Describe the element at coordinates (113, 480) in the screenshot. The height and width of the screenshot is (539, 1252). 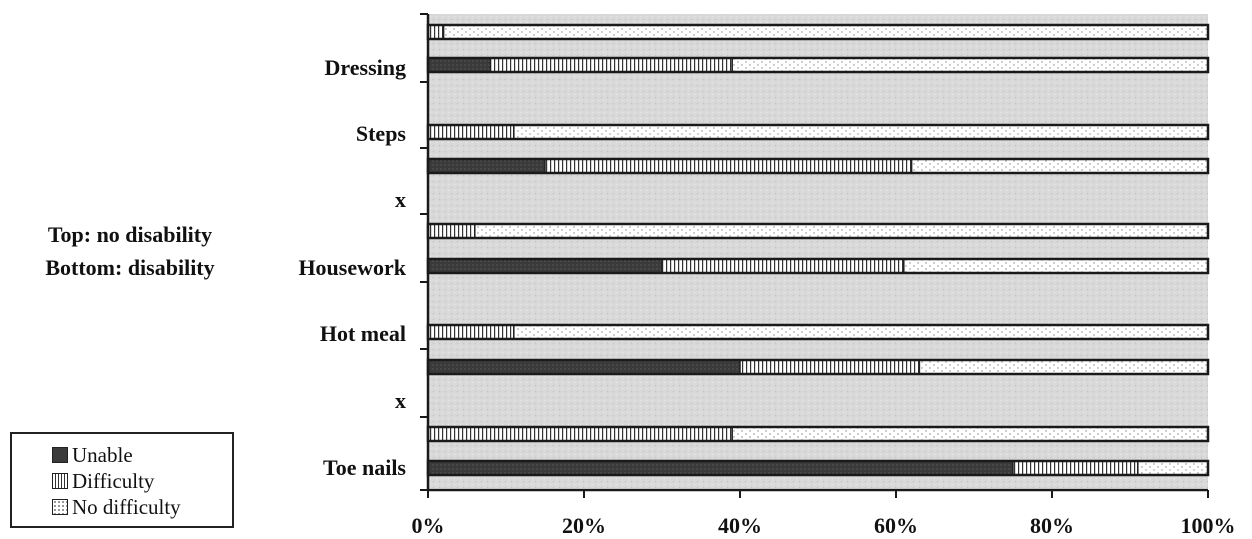
I see `legend-label-difficulty: Difficulty` at that location.